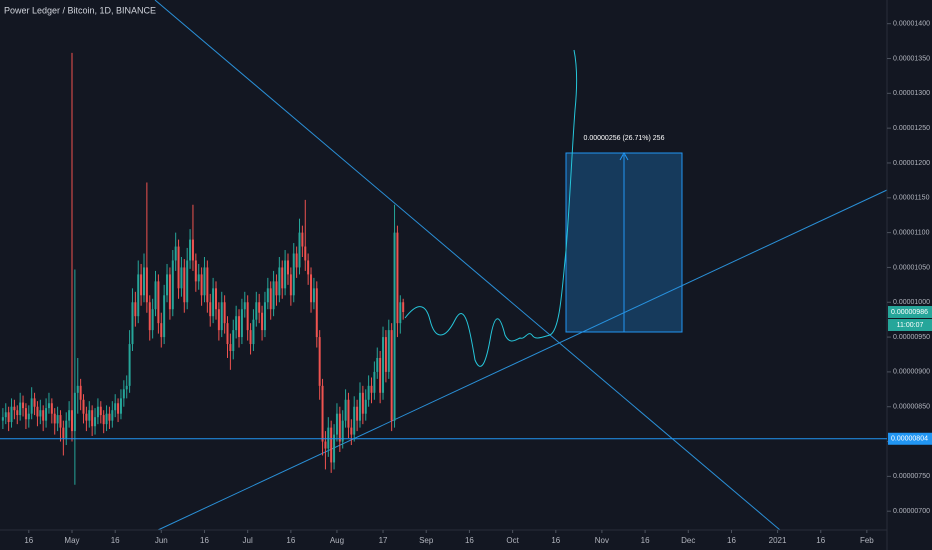 This screenshot has width=932, height=550. I want to click on y-tick-label: 0.00001400, so click(911, 24).